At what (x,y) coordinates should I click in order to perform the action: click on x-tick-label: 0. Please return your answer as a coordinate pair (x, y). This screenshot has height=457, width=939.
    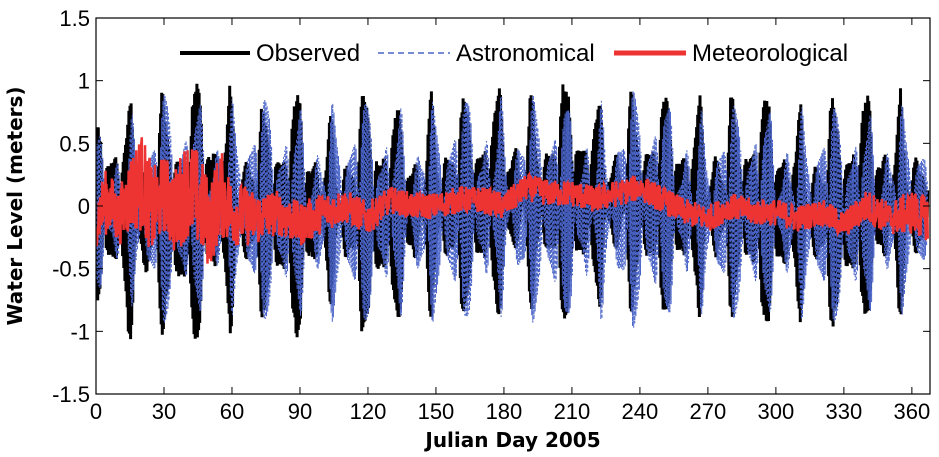
    Looking at the image, I should click on (96, 411).